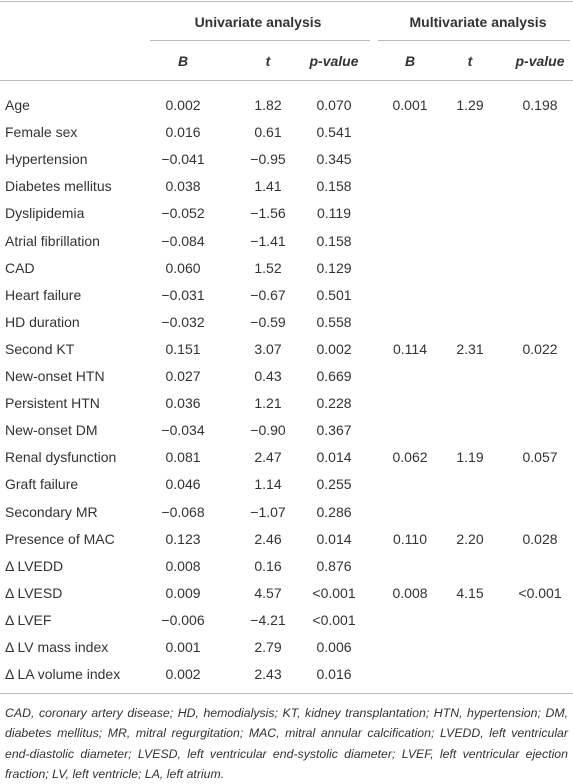 The width and height of the screenshot is (573, 784). What do you see at coordinates (478, 22) in the screenshot?
I see `group-header: Multivariate analysis` at bounding box center [478, 22].